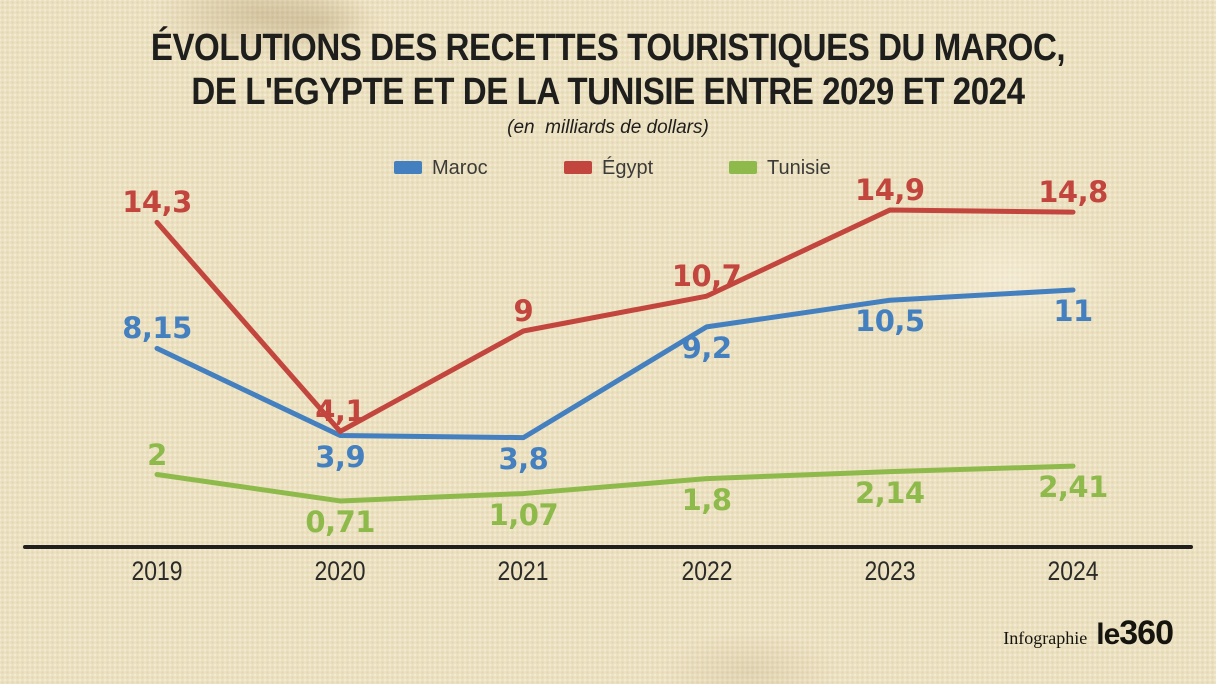 The height and width of the screenshot is (684, 1216). I want to click on legend-label-egypt: Égypt, so click(628, 168).